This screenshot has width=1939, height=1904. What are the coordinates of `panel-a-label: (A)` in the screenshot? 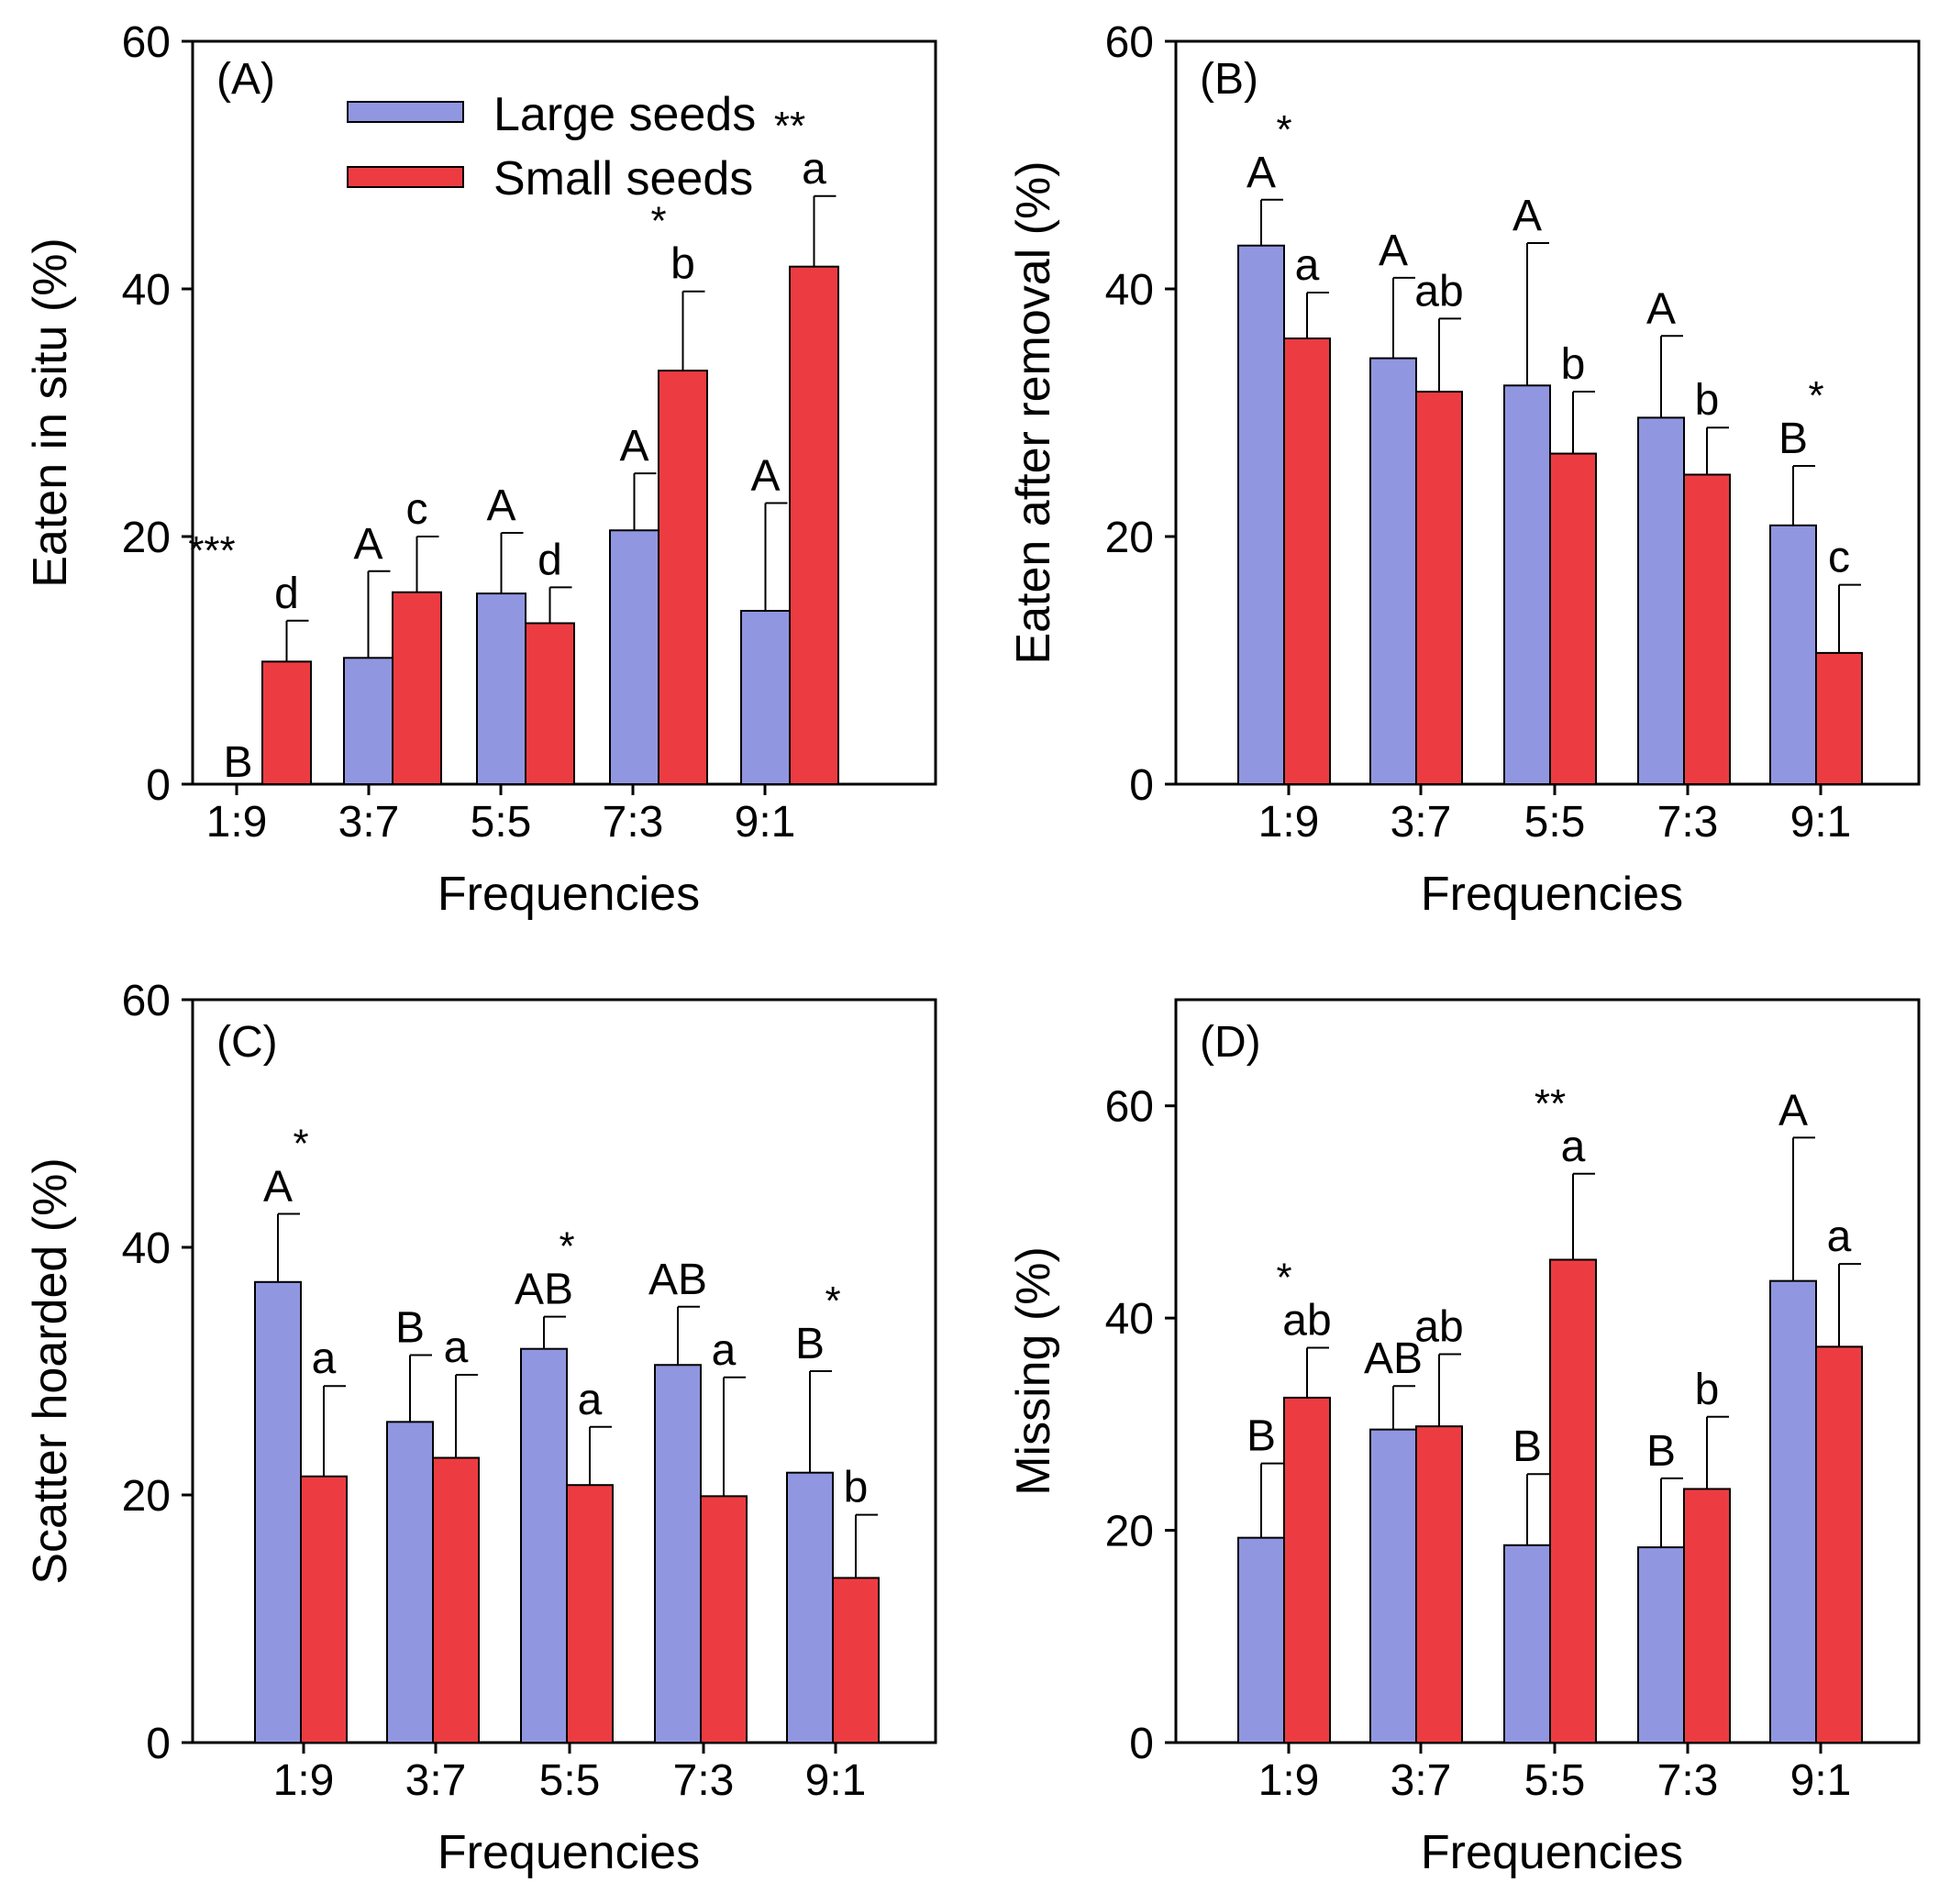 It's located at (245, 79).